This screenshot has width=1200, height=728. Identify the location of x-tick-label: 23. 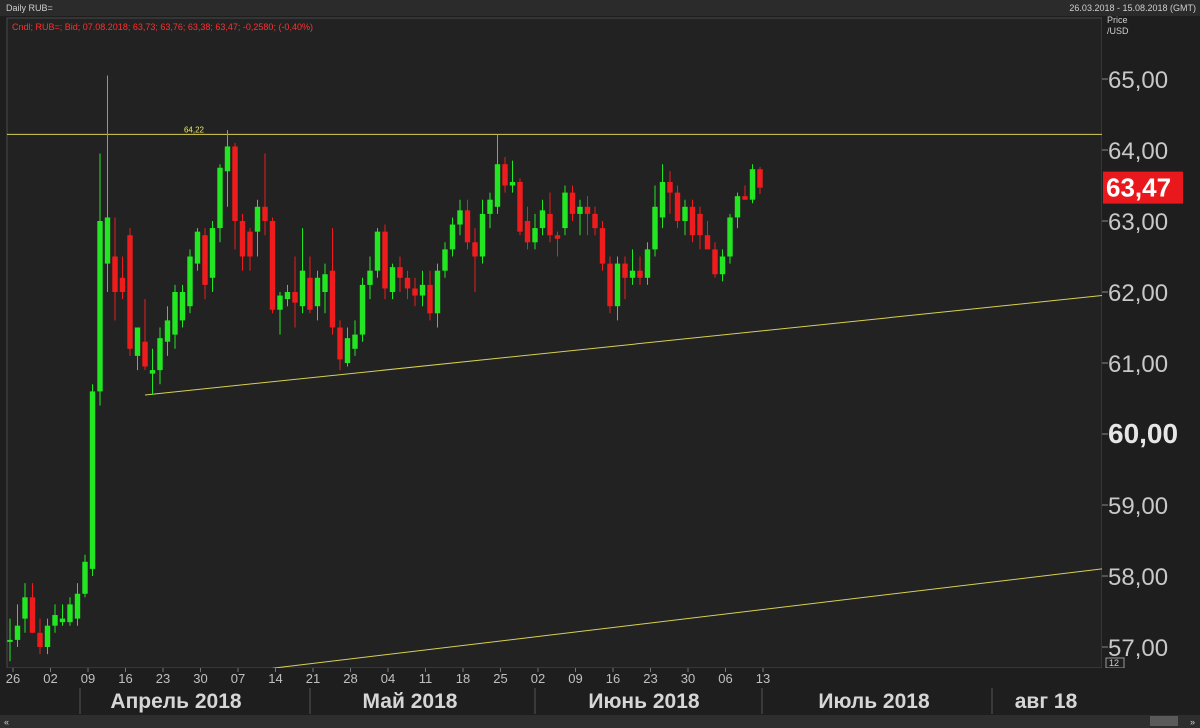
(650, 678).